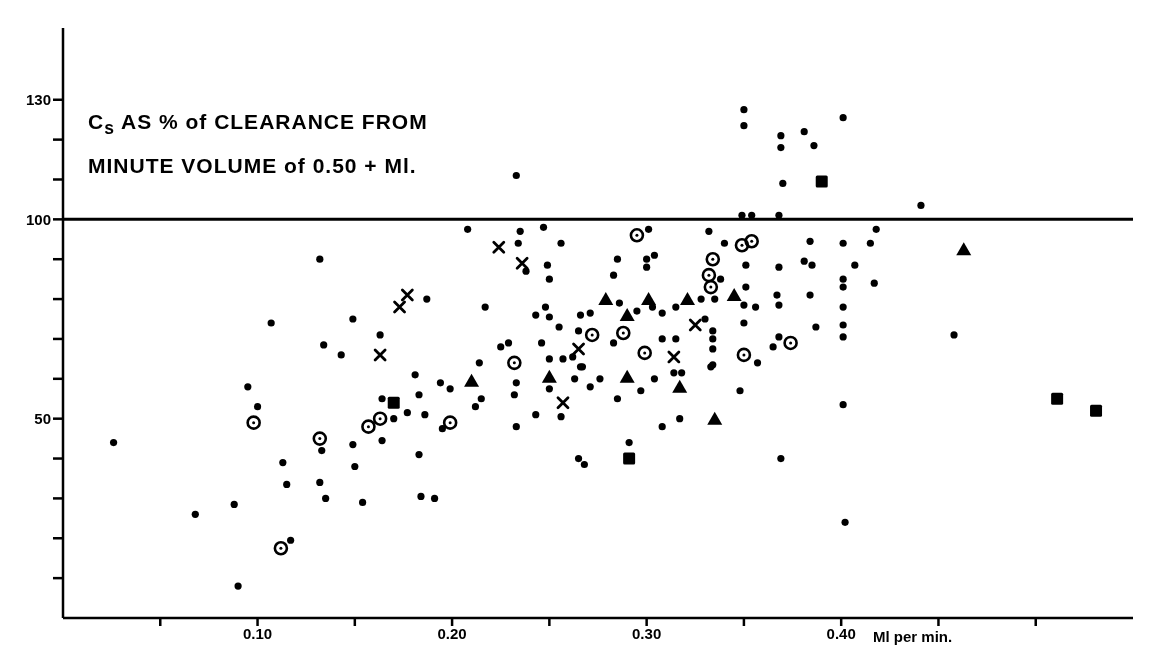  Describe the element at coordinates (841, 633) in the screenshot. I see `x-tick-label: 0.40` at that location.